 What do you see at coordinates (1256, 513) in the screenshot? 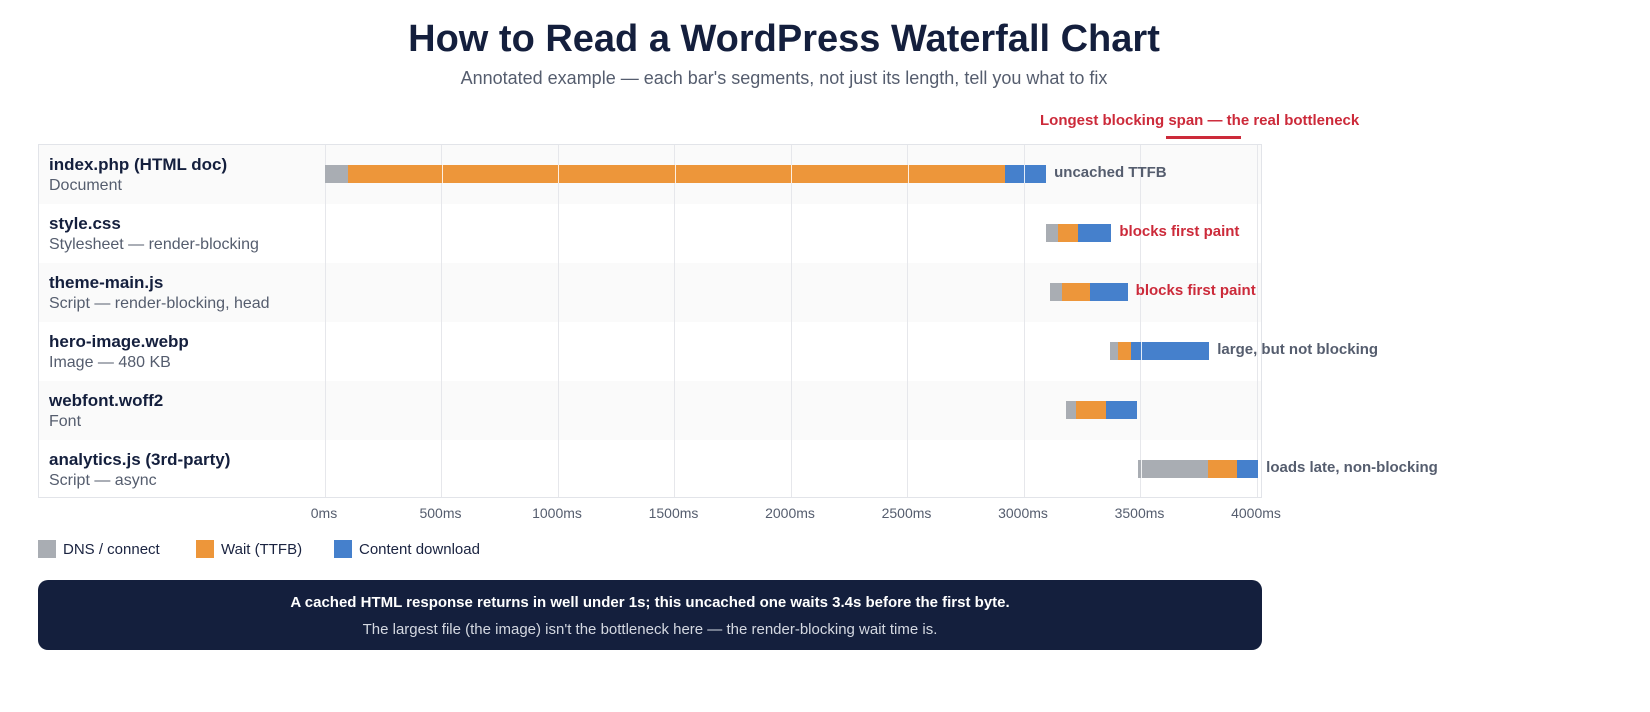
I see `x-tick-label: 4000ms` at bounding box center [1256, 513].